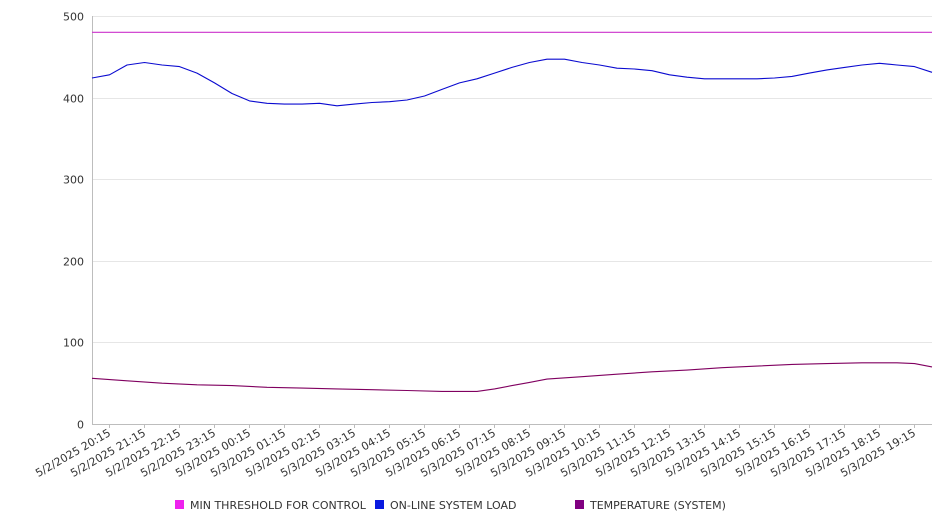  Describe the element at coordinates (73, 221) in the screenshot. I see `y-tick-labels: 0 100 200 300 400 500` at that location.